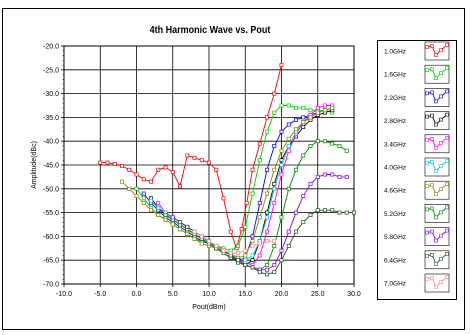 The image size is (470, 335). Describe the element at coordinates (395, 260) in the screenshot. I see `legend-label: 6.4GHz` at that location.